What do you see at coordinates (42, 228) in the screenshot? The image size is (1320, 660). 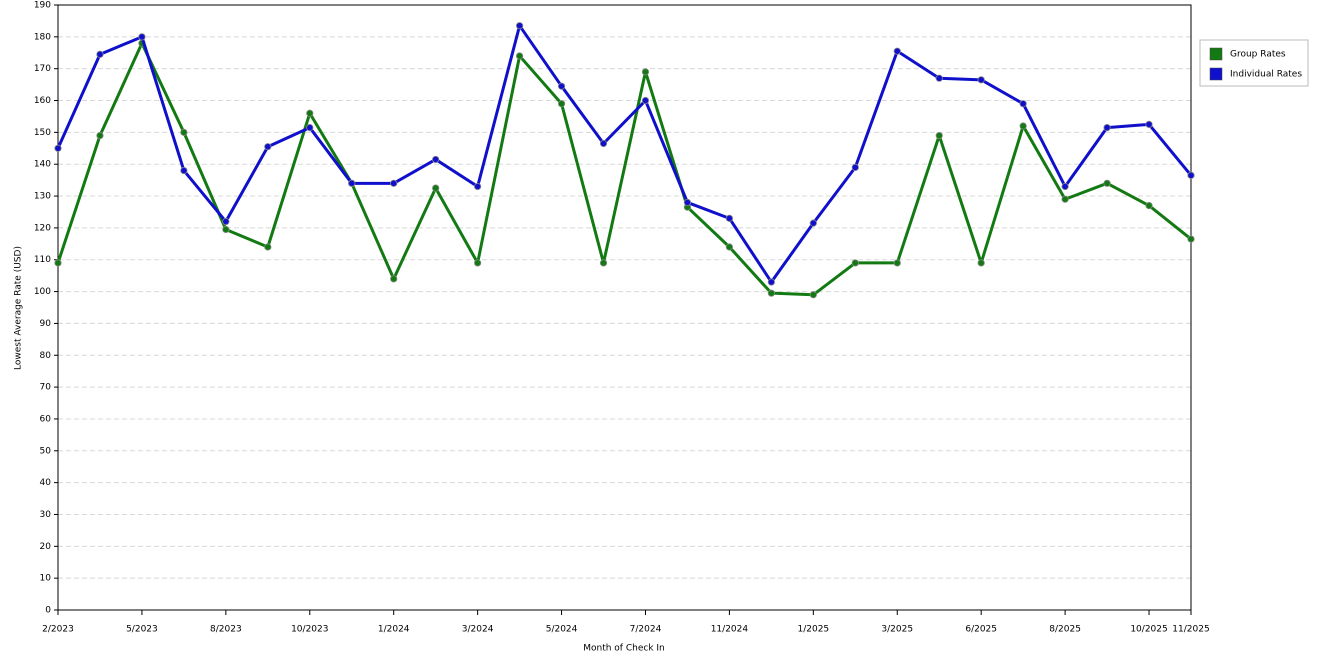 I see `y-tick-label: 120` at bounding box center [42, 228].